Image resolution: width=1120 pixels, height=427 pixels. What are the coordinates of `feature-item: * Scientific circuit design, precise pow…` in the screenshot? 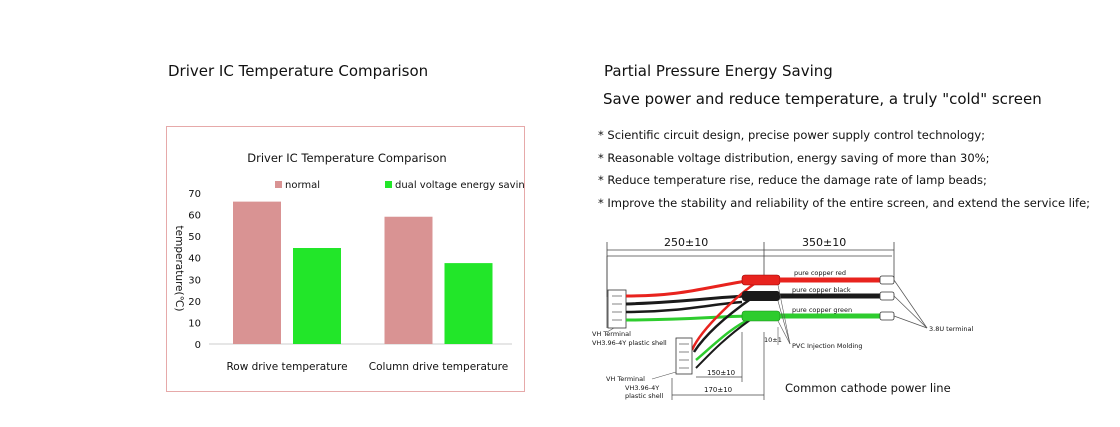 It's located at (792, 135).